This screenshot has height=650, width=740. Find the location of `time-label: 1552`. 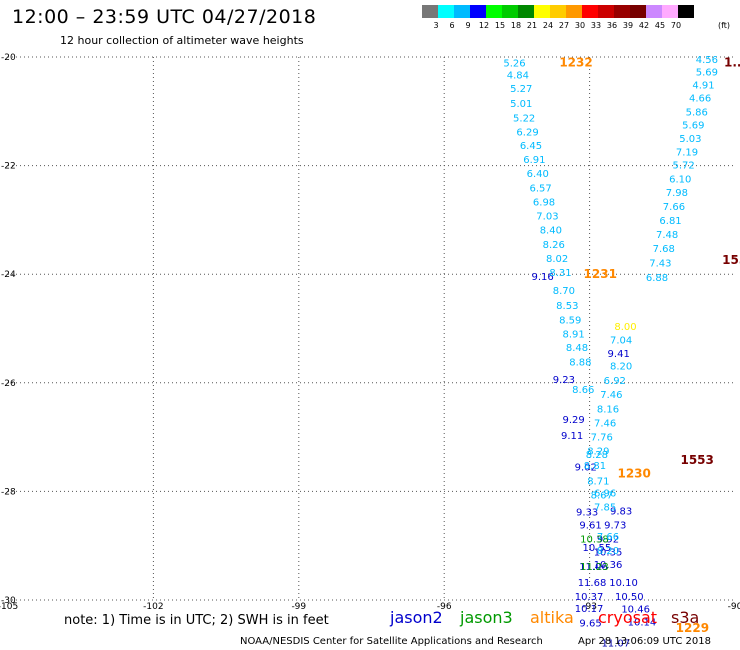

time-label: 1552 is located at coordinates (731, 260).